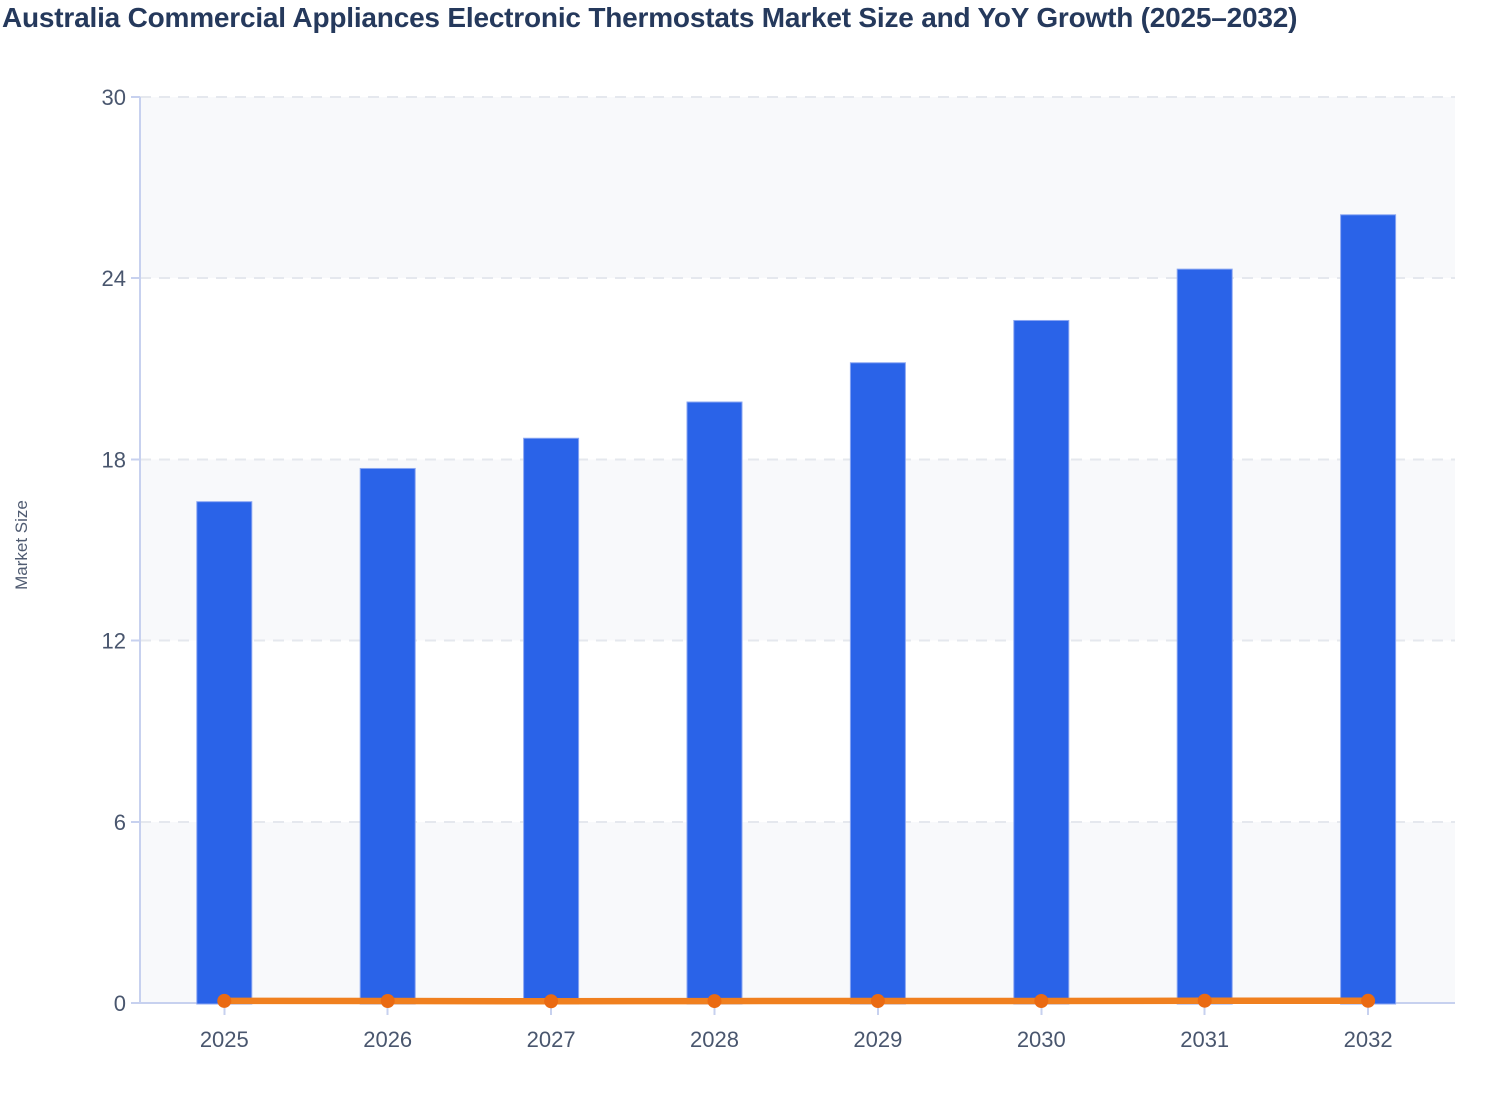 The image size is (1508, 1120). I want to click on y-tick-label: 30, so click(114, 97).